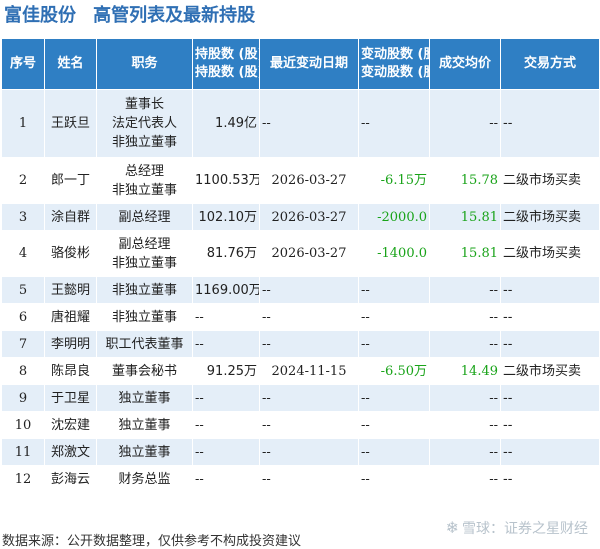 This screenshot has height=549, width=600. Describe the element at coordinates (70, 64) in the screenshot. I see `column-header-name: 姓名` at that location.